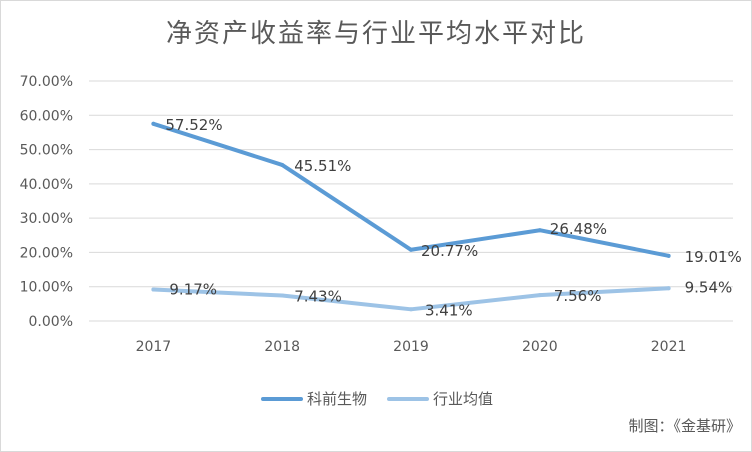  I want to click on y-tick-label: 30.00%, so click(46, 219).